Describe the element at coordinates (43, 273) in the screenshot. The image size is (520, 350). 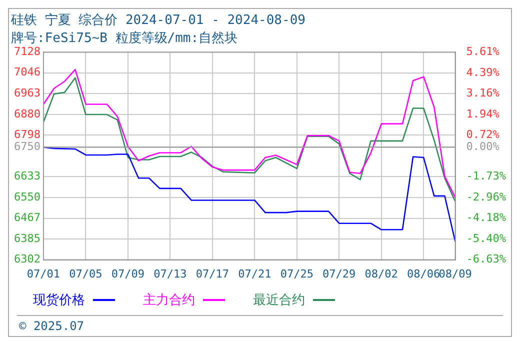
I see `x-tick-label: 07/01` at that location.